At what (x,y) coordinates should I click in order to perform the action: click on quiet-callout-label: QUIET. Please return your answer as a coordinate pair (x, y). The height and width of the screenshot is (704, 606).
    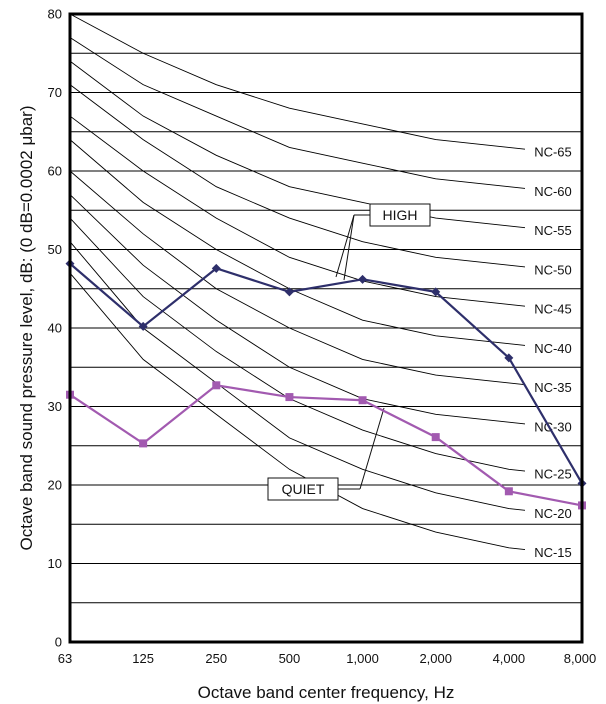
    Looking at the image, I should click on (303, 489).